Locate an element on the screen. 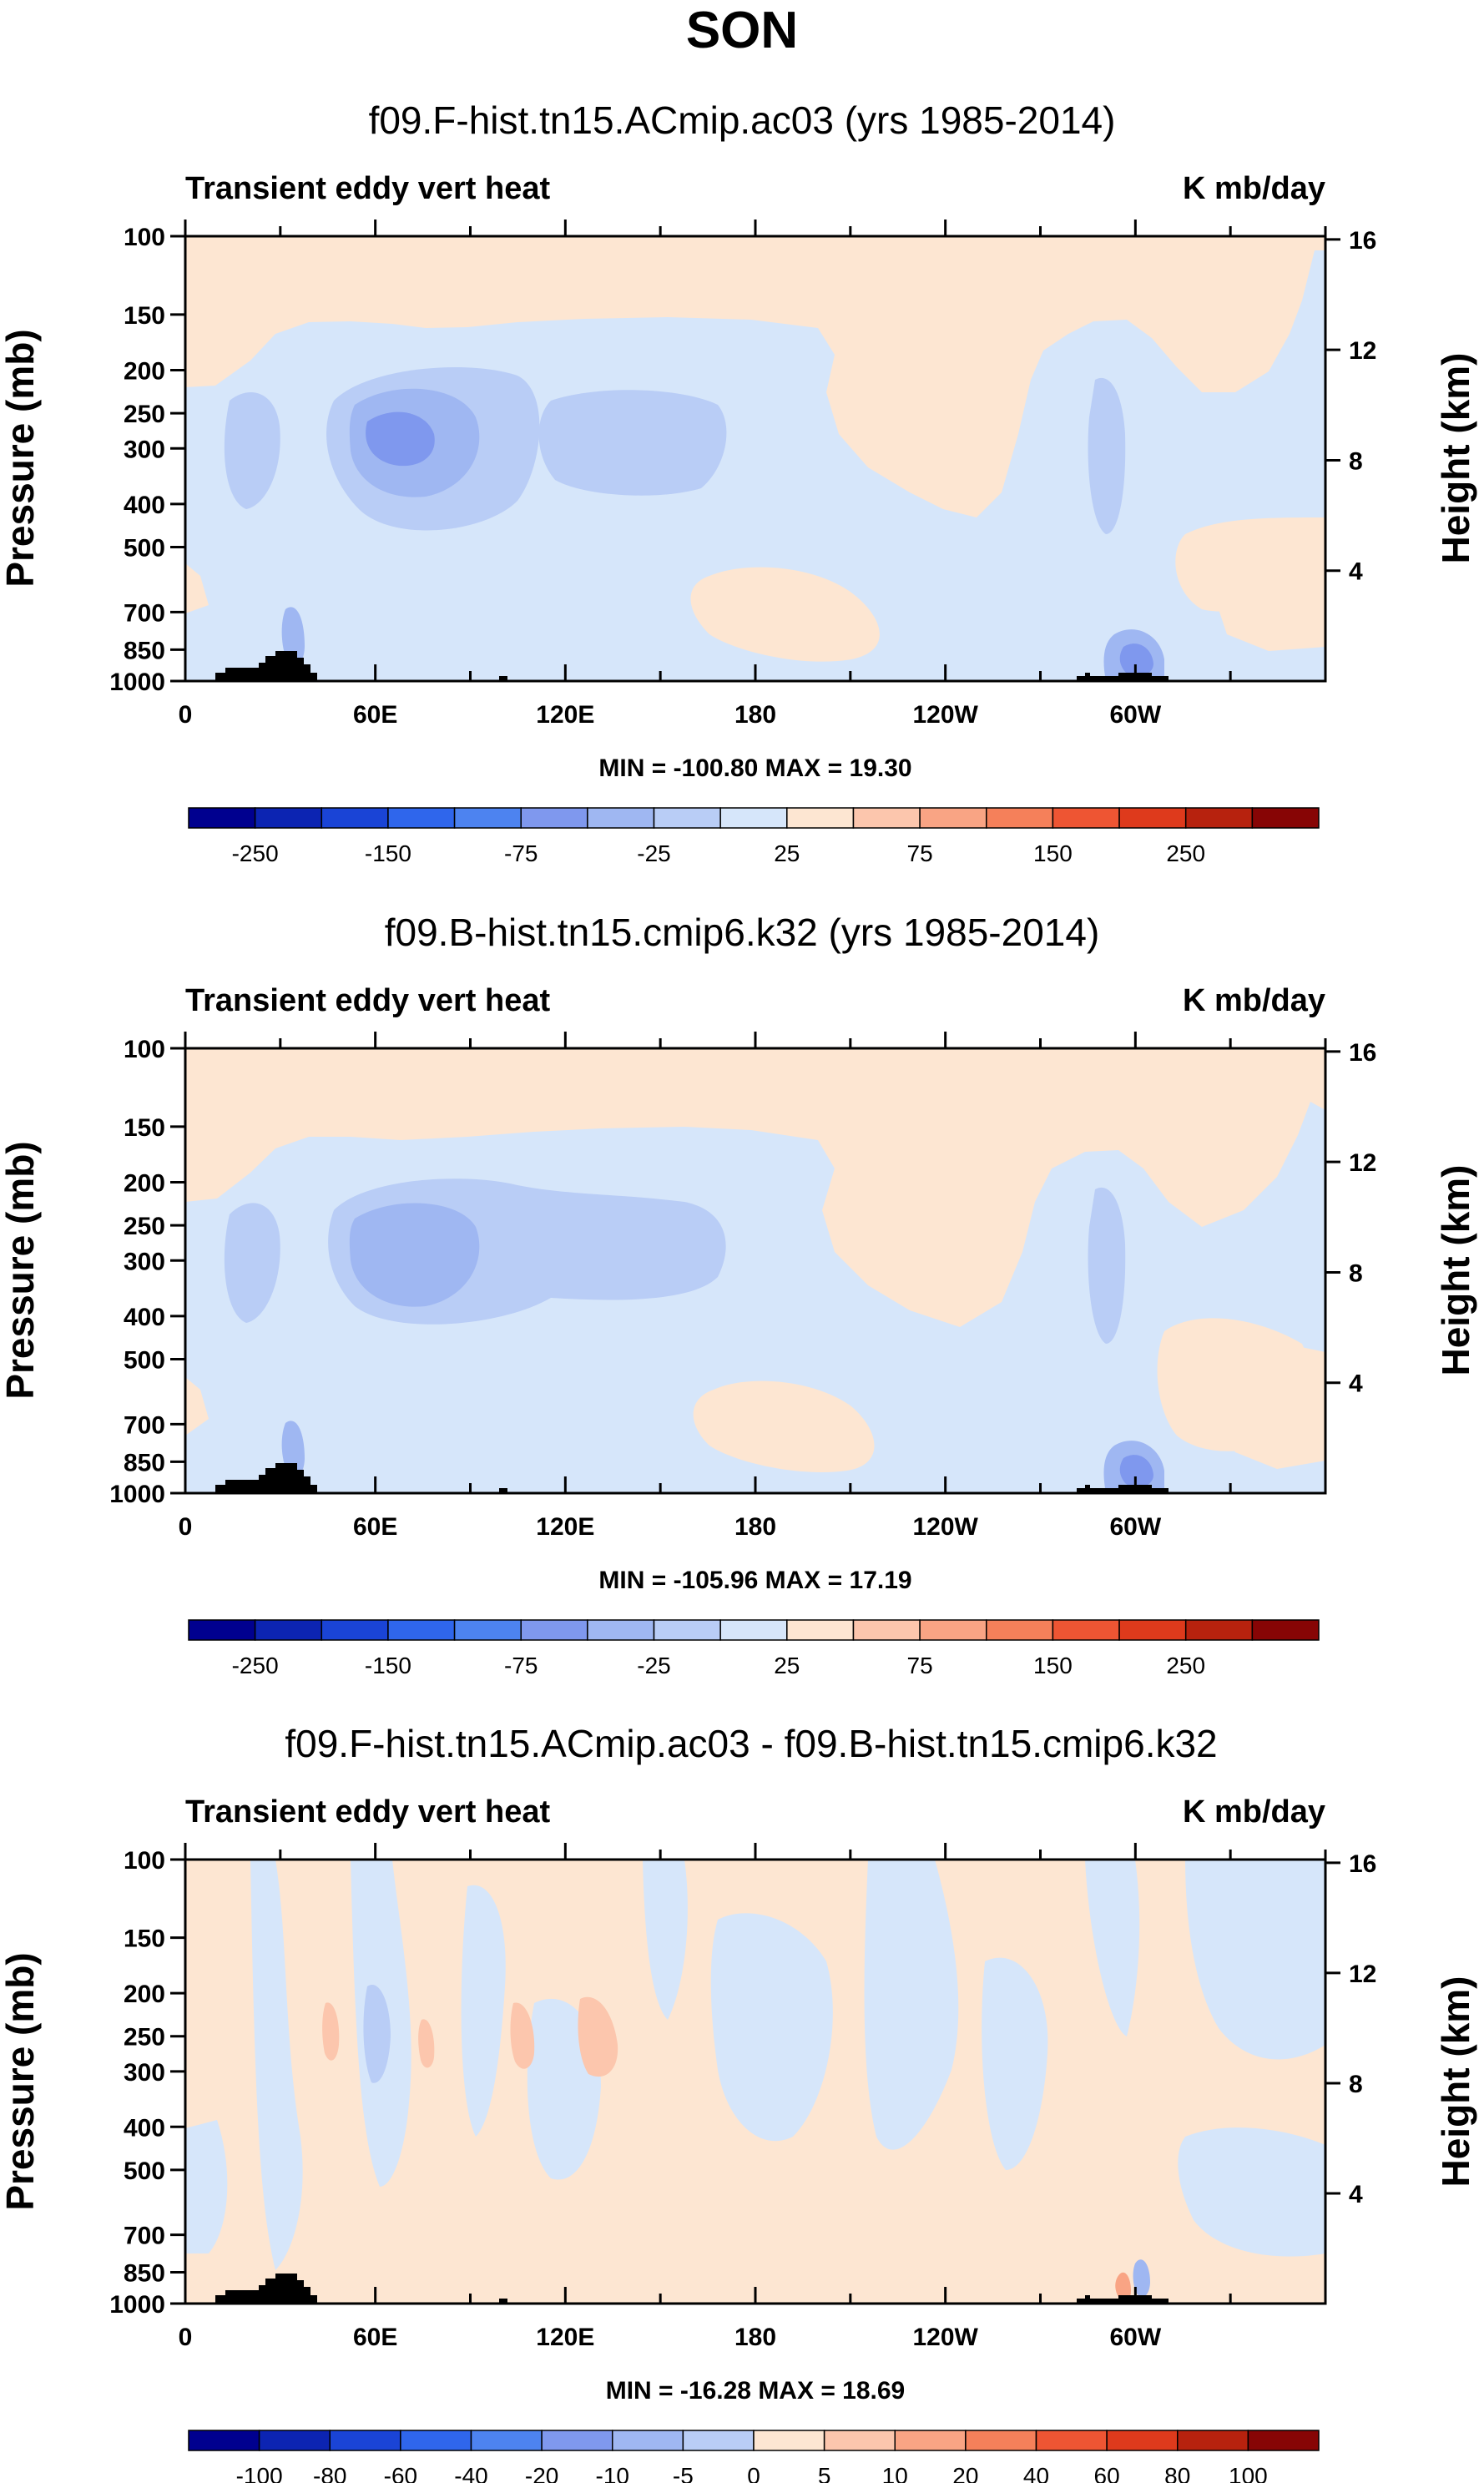  colorbar-label: 0 is located at coordinates (753, 2473).